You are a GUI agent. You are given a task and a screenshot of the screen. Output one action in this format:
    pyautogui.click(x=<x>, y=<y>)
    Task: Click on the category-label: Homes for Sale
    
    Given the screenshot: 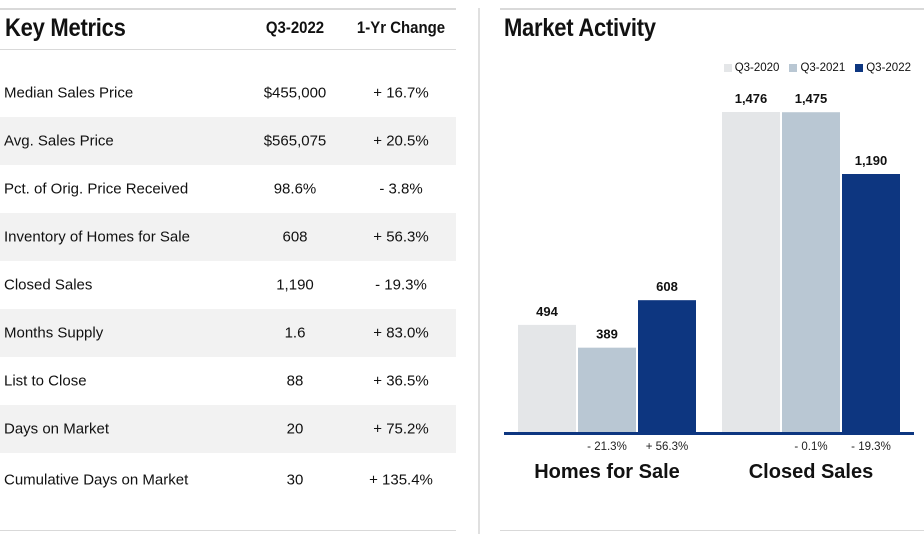 What is the action you would take?
    pyautogui.click(x=607, y=472)
    